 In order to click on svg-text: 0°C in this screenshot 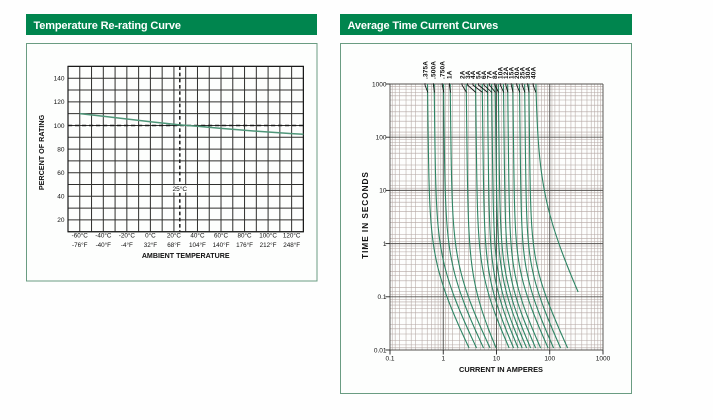, I will do `click(150, 235)`.